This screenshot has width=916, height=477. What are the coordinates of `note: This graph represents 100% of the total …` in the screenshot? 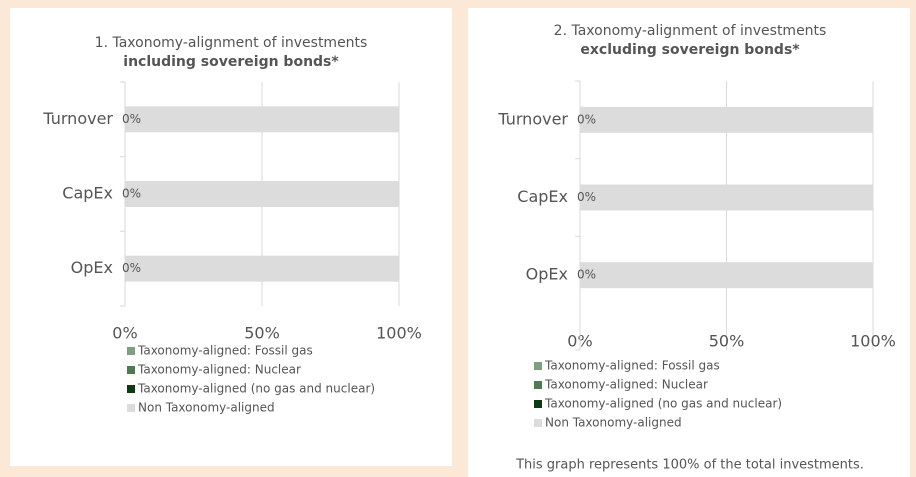 It's located at (689, 465).